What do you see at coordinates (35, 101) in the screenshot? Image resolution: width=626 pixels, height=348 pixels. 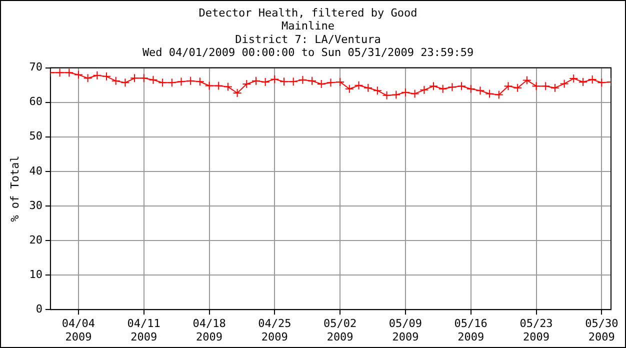 I see `y-tick-label: 60` at bounding box center [35, 101].